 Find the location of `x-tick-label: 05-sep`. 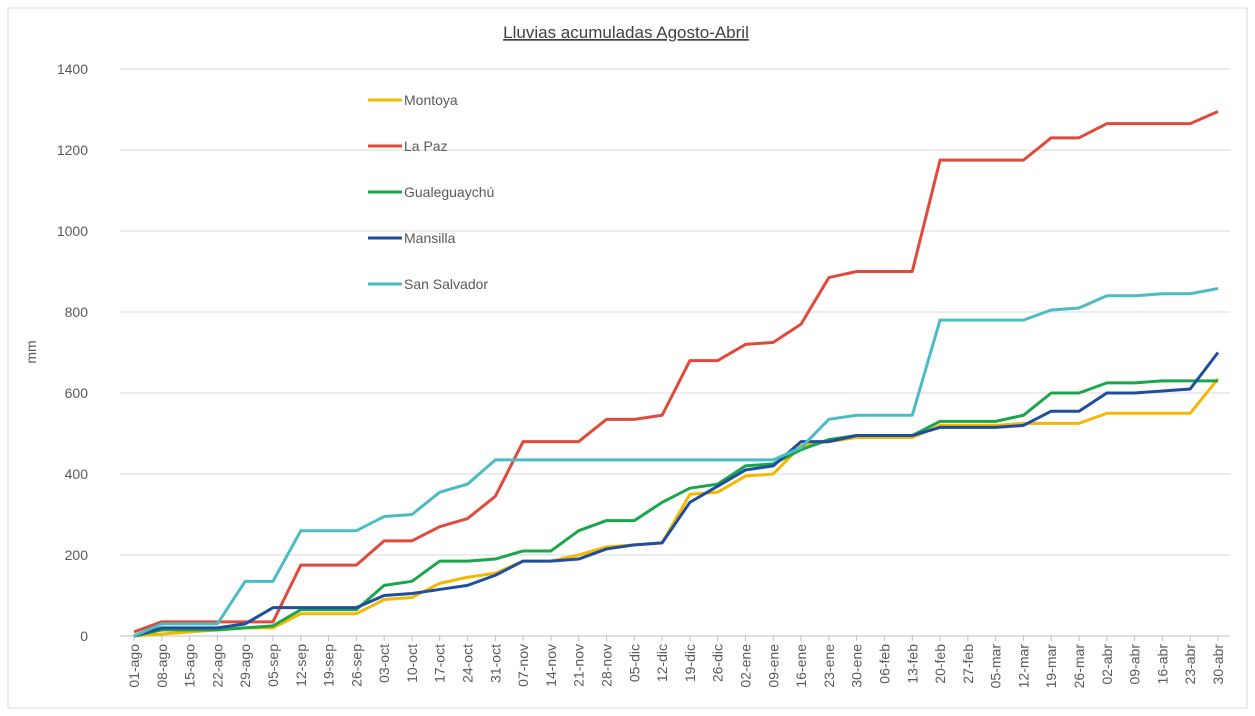

x-tick-label: 05-sep is located at coordinates (273, 665).